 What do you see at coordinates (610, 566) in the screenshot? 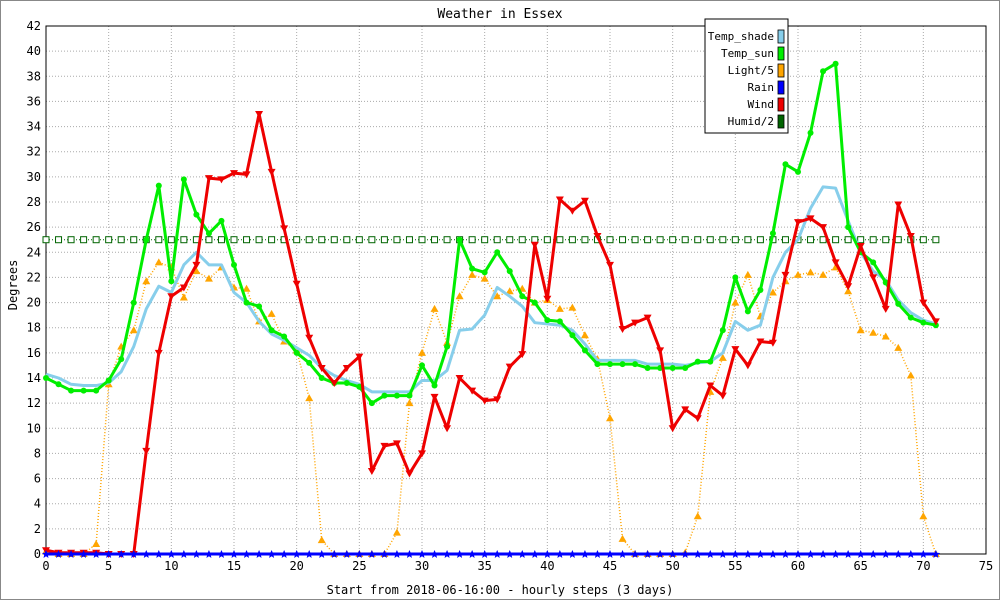
I see `x-tick-label: 45` at bounding box center [610, 566].